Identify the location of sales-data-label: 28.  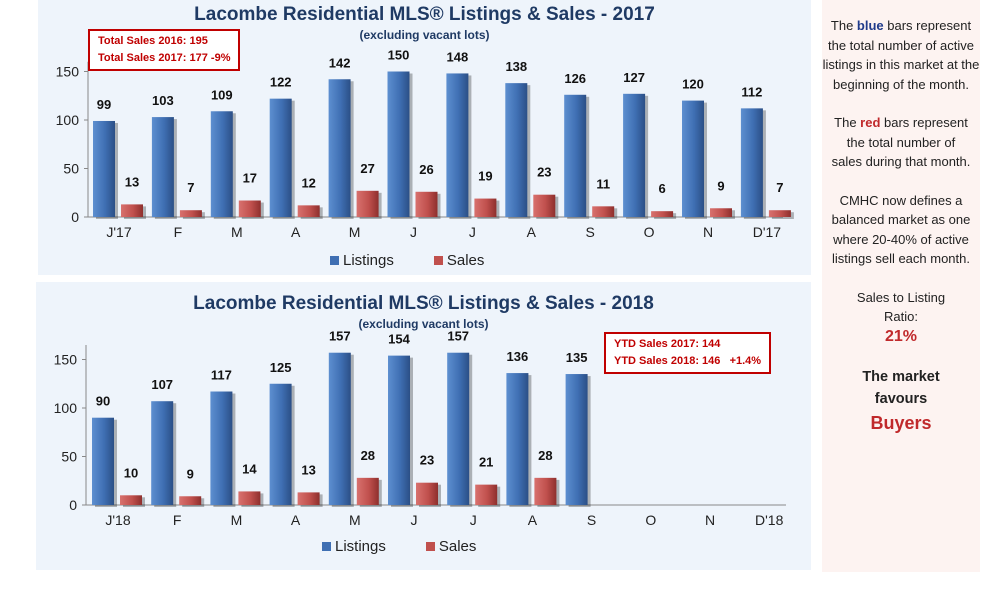
(545, 455).